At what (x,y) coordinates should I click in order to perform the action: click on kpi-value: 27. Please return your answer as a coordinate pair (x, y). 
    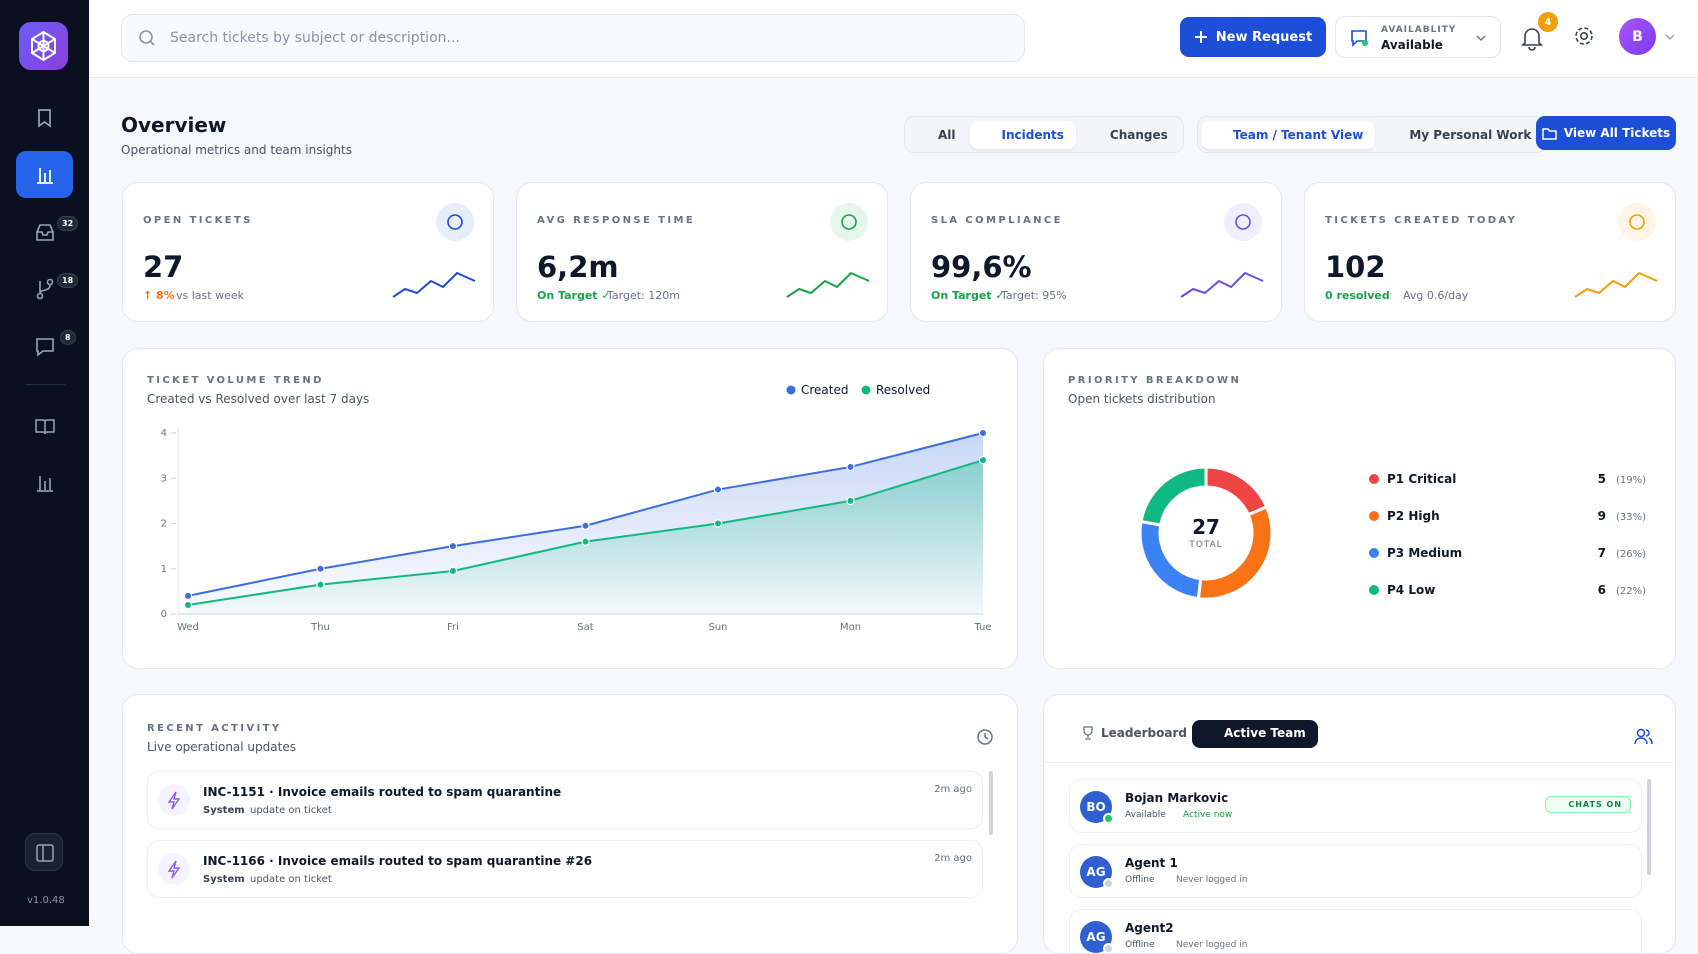
    Looking at the image, I should click on (163, 267).